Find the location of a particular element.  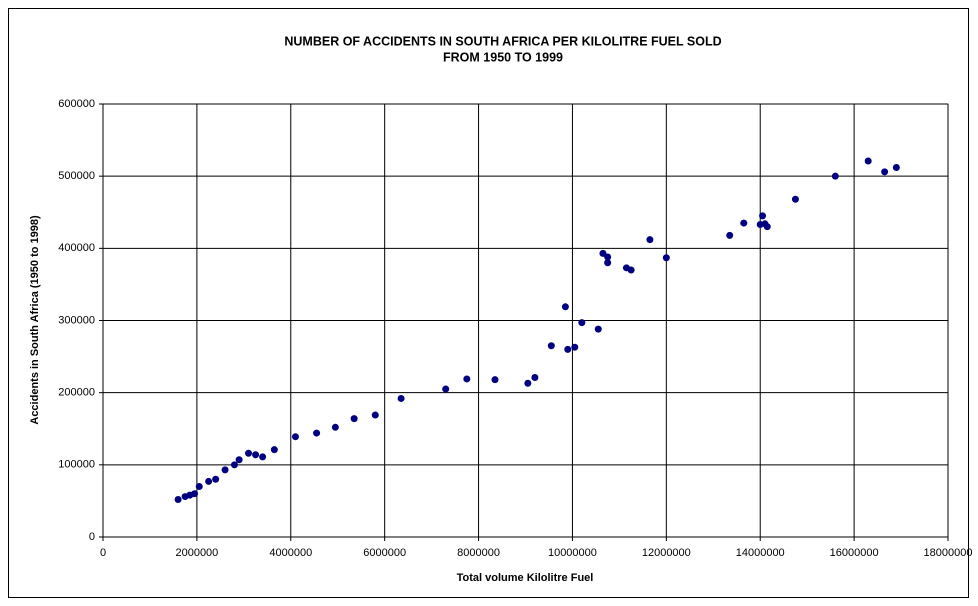

x-tick-label: 12000000 is located at coordinates (666, 553).